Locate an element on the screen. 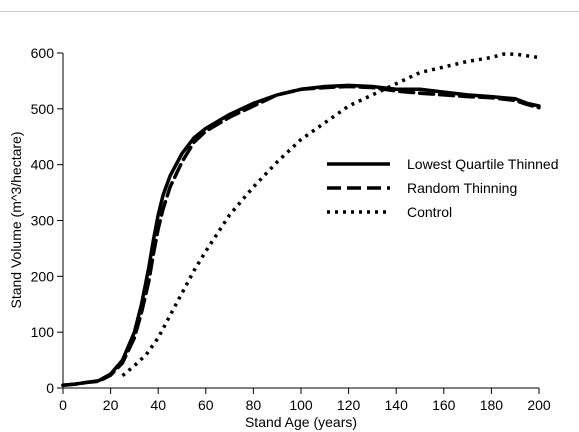  x-tick-label: 120 is located at coordinates (349, 405).